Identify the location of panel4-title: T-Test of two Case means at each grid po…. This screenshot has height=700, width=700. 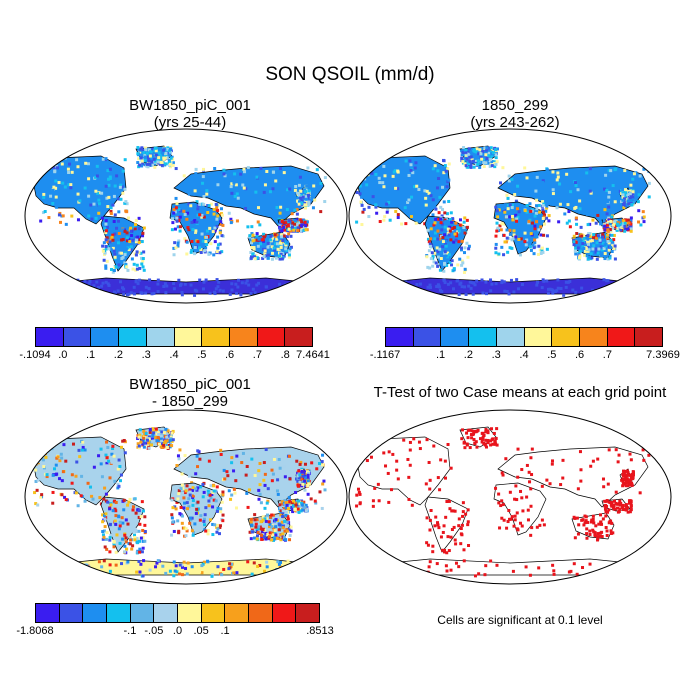
(520, 392).